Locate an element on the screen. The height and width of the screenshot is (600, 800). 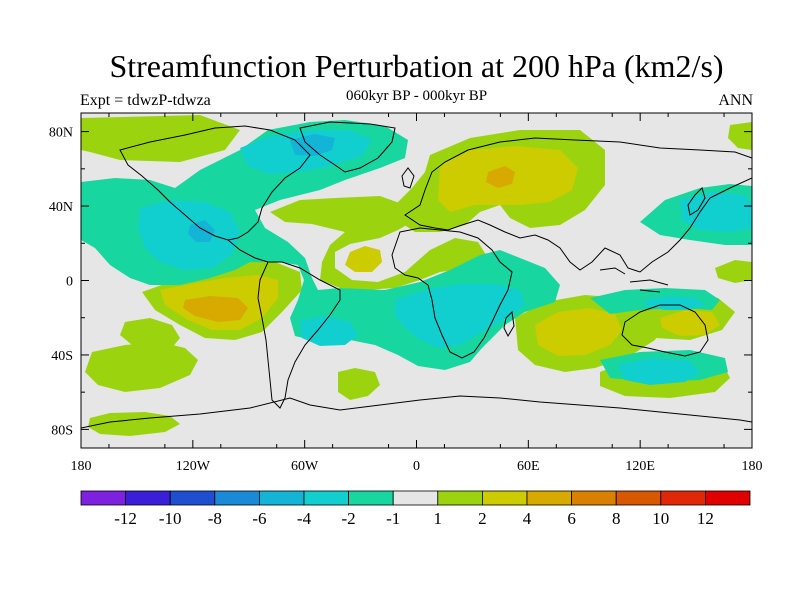
colorbar-label: 6 is located at coordinates (571, 518).